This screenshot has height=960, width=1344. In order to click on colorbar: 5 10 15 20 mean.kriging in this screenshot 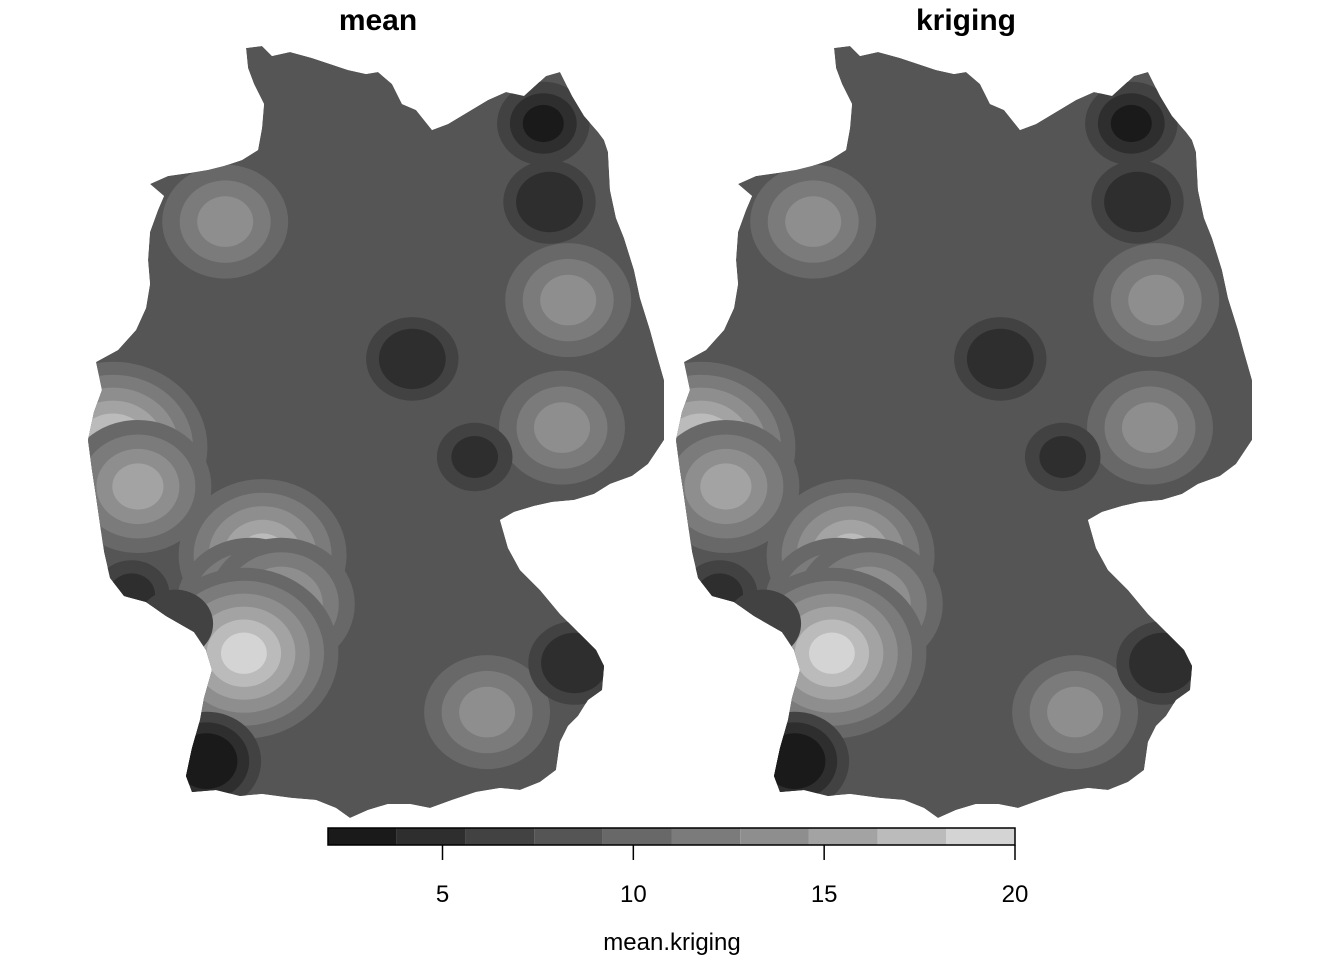, I will do `click(678, 891)`.